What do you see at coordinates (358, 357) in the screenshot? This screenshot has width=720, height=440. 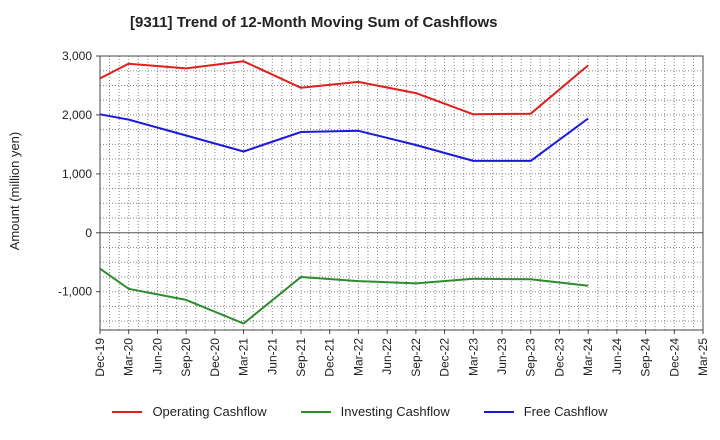 I see `x-tick-label: Mar-22` at bounding box center [358, 357].